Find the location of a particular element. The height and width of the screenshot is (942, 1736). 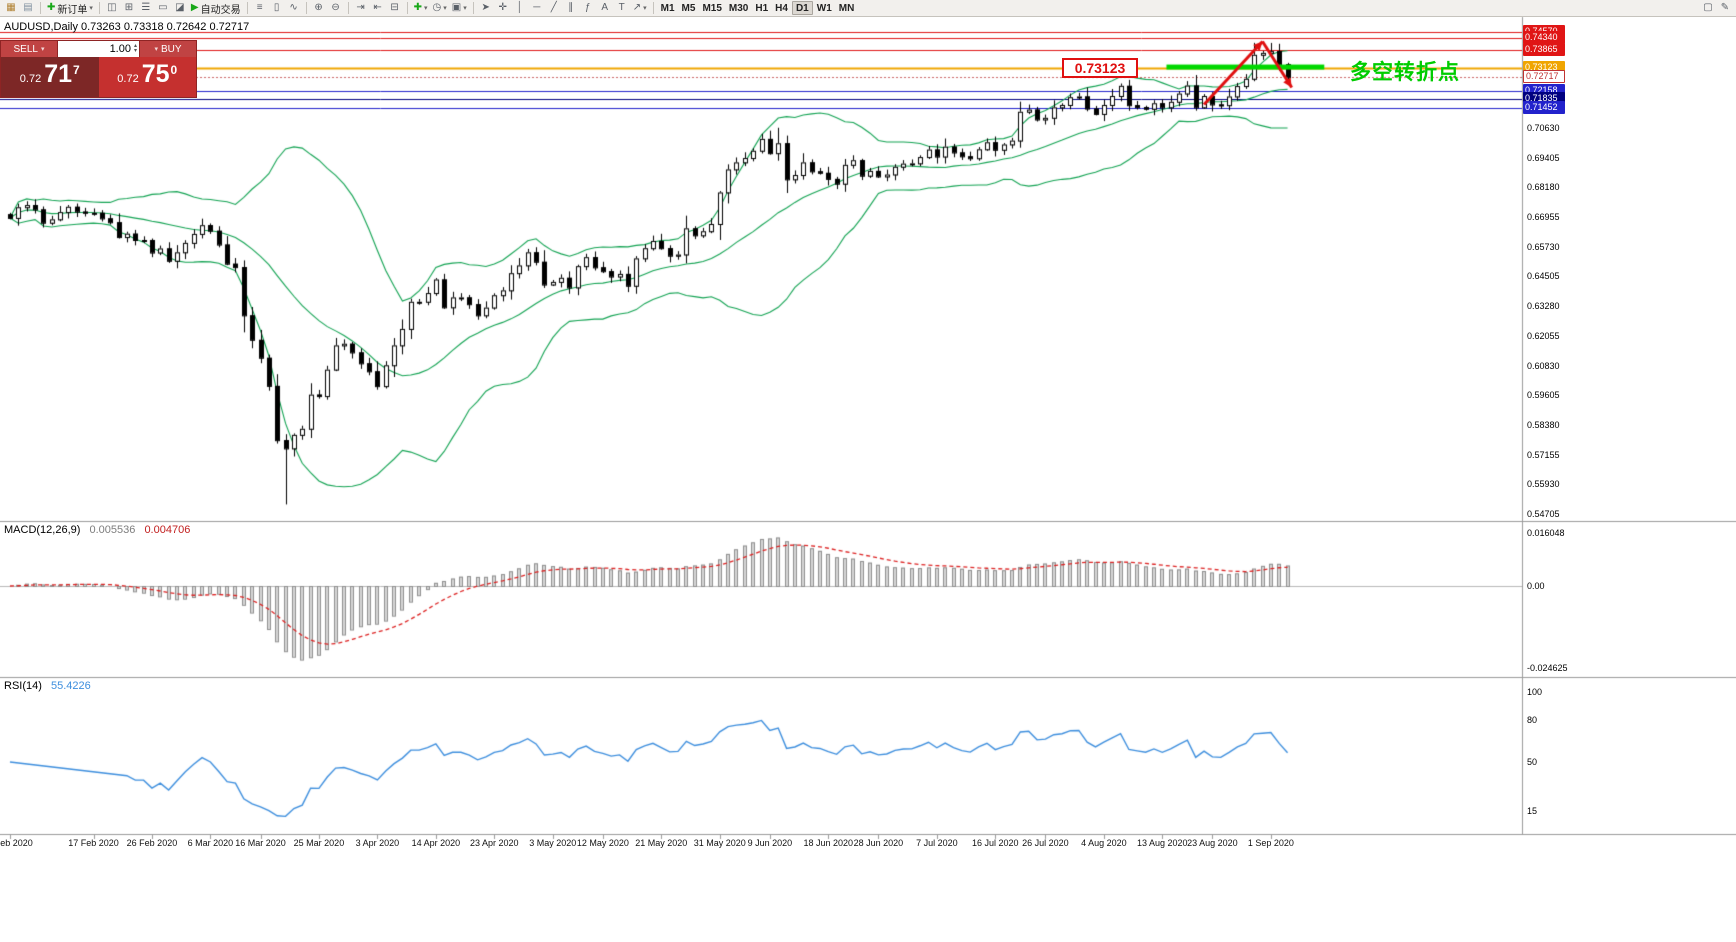

periods-button: ◷ ▾ is located at coordinates (440, 8).